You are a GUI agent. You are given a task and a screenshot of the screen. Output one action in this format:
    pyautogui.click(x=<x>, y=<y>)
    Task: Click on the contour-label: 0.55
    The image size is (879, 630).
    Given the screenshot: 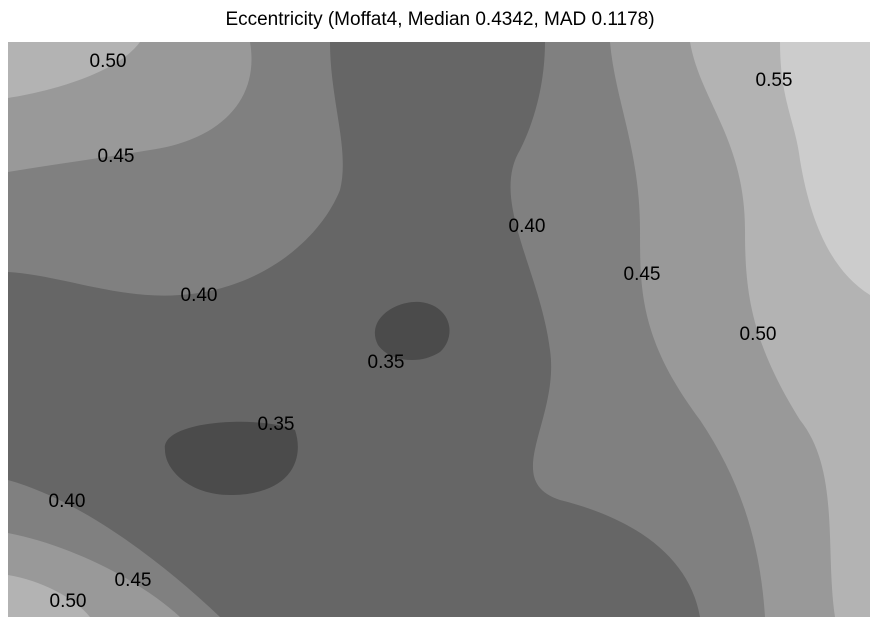 What is the action you would take?
    pyautogui.click(x=774, y=80)
    